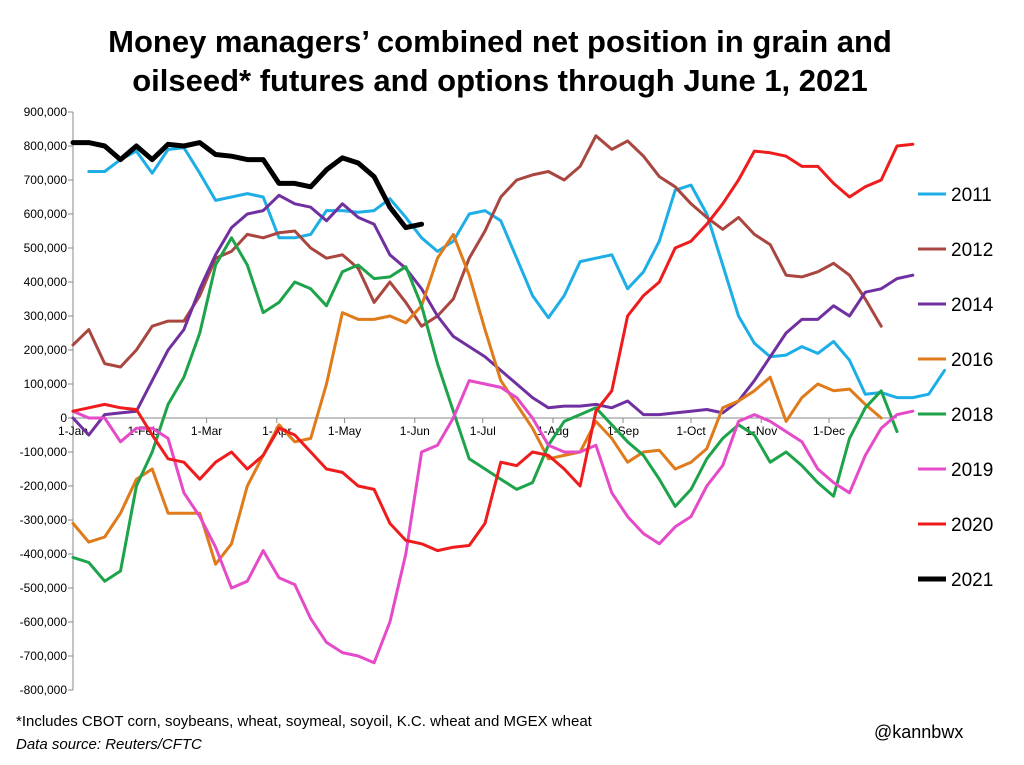  I want to click on legend-label-2019: 2019, so click(972, 470).